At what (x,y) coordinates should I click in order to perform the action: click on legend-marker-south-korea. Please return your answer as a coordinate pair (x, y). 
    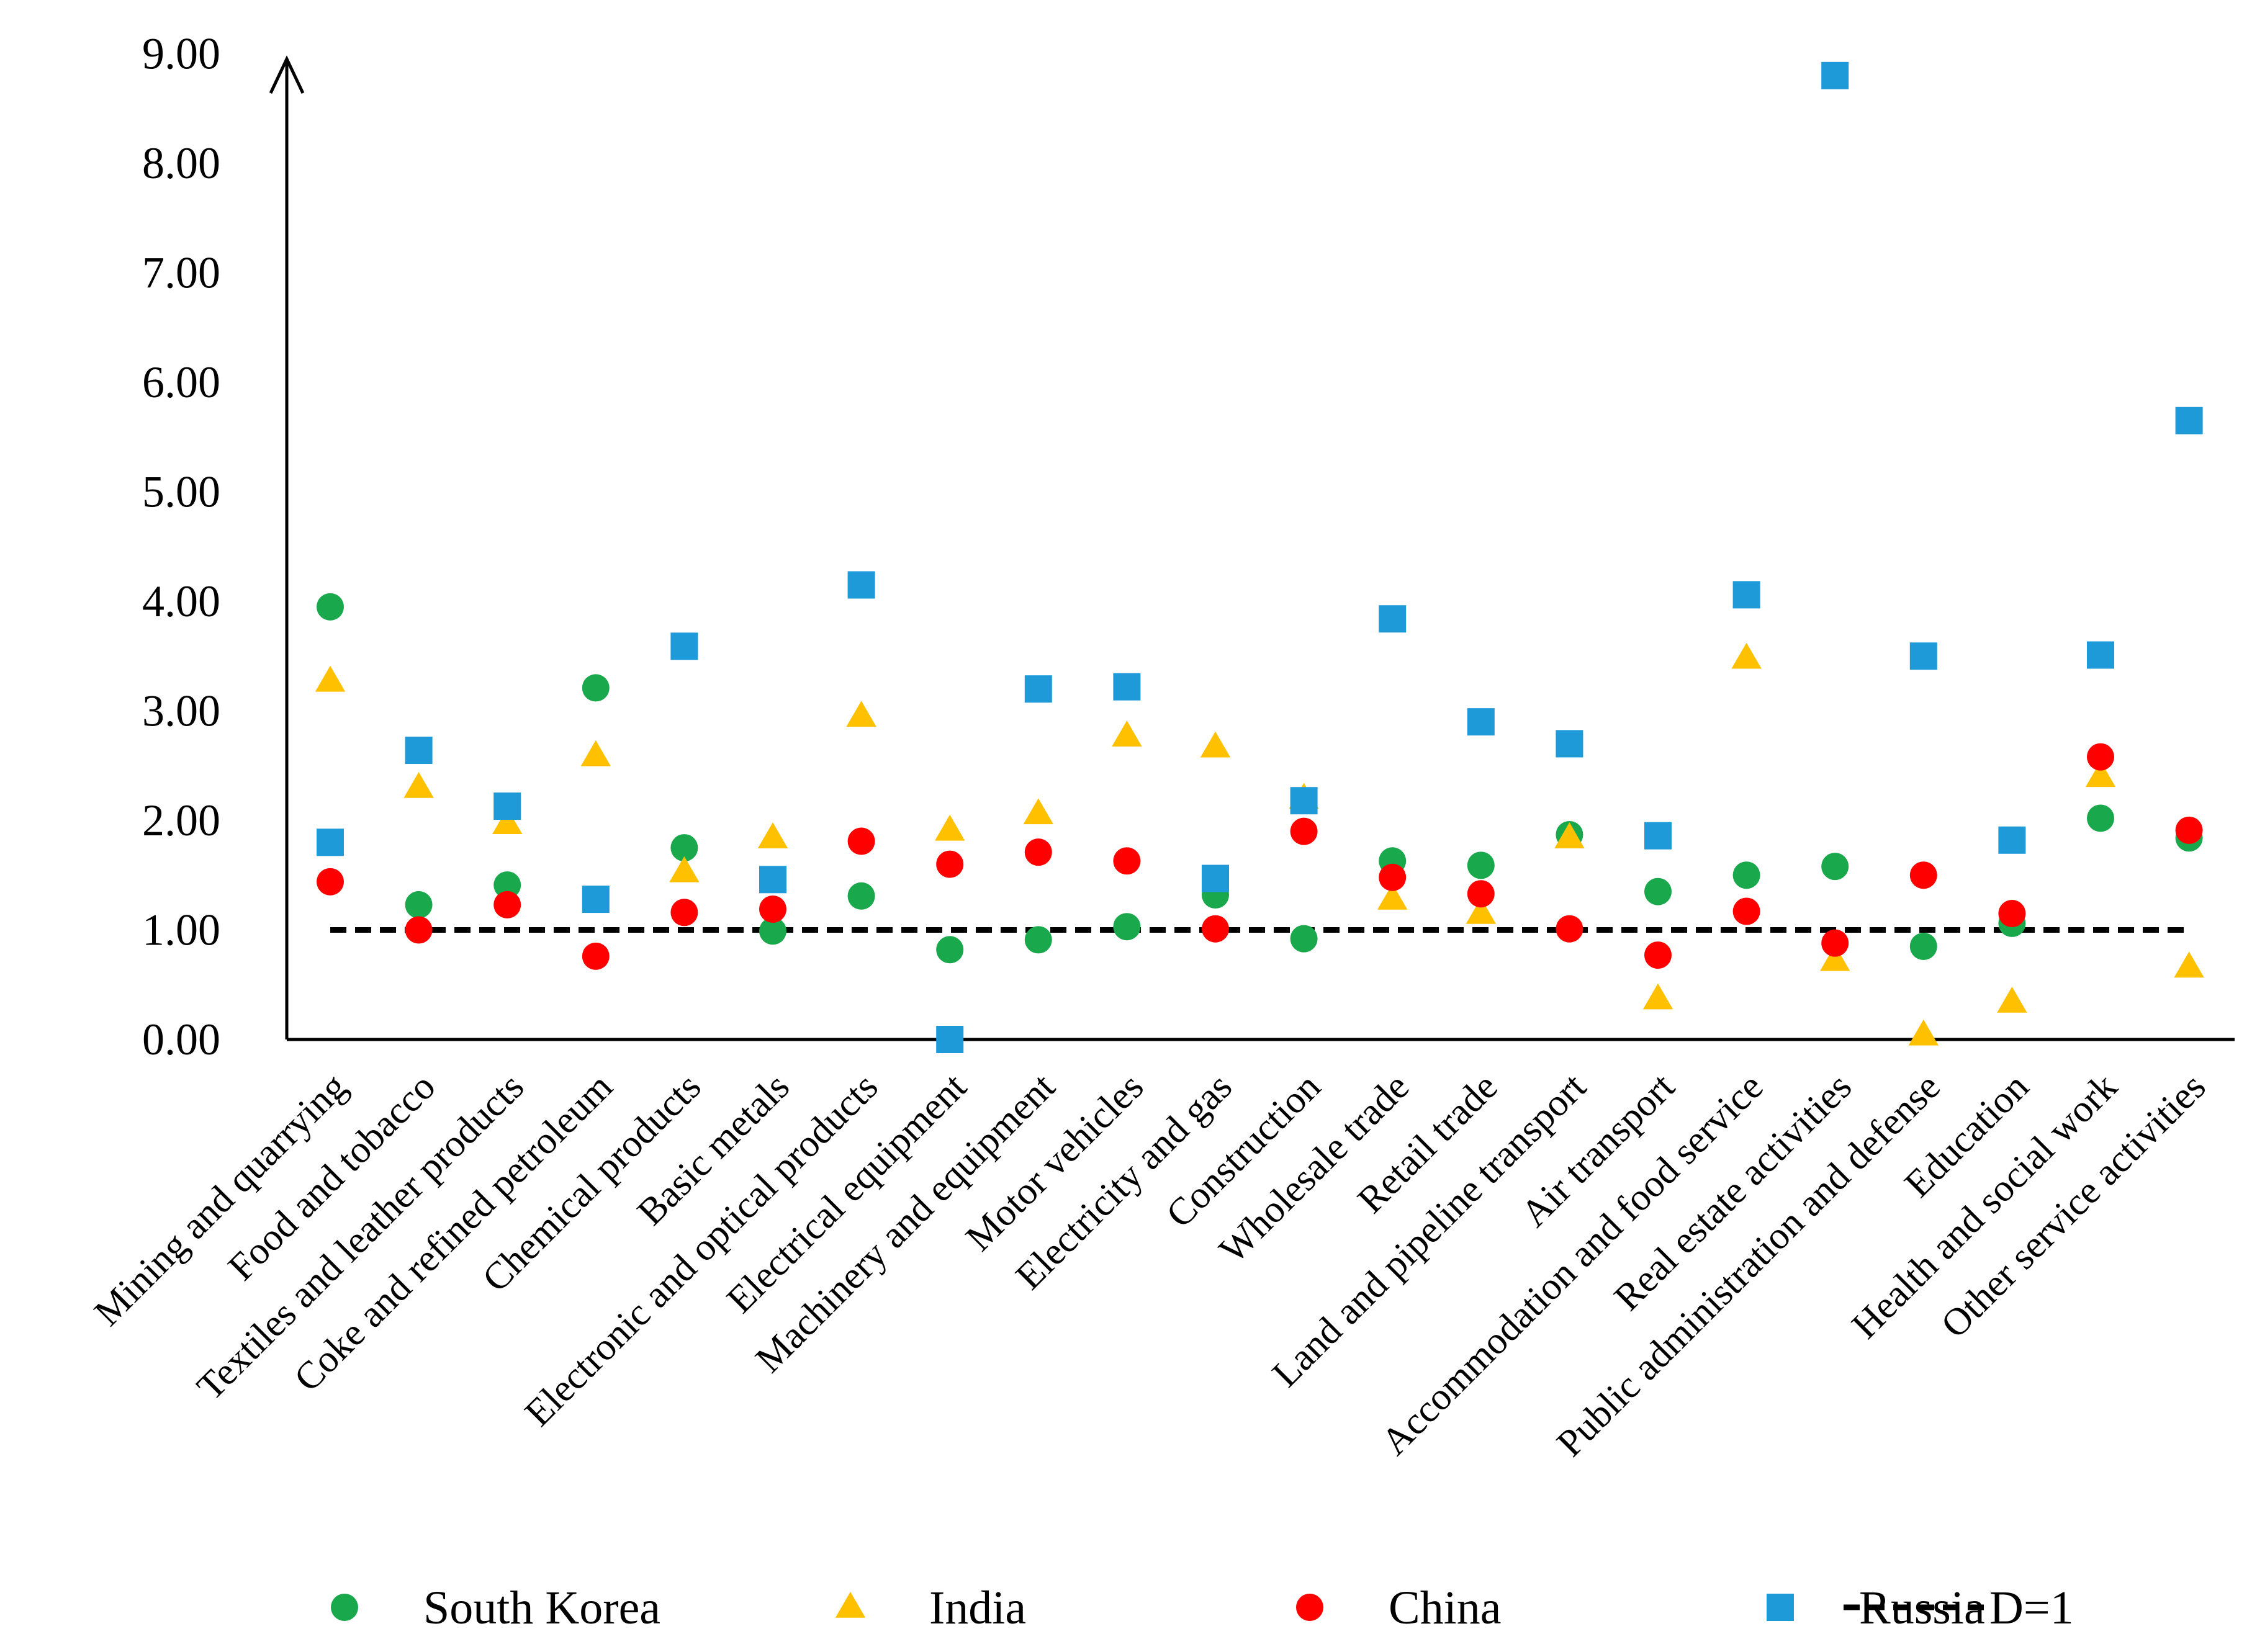
    Looking at the image, I should click on (344, 1607).